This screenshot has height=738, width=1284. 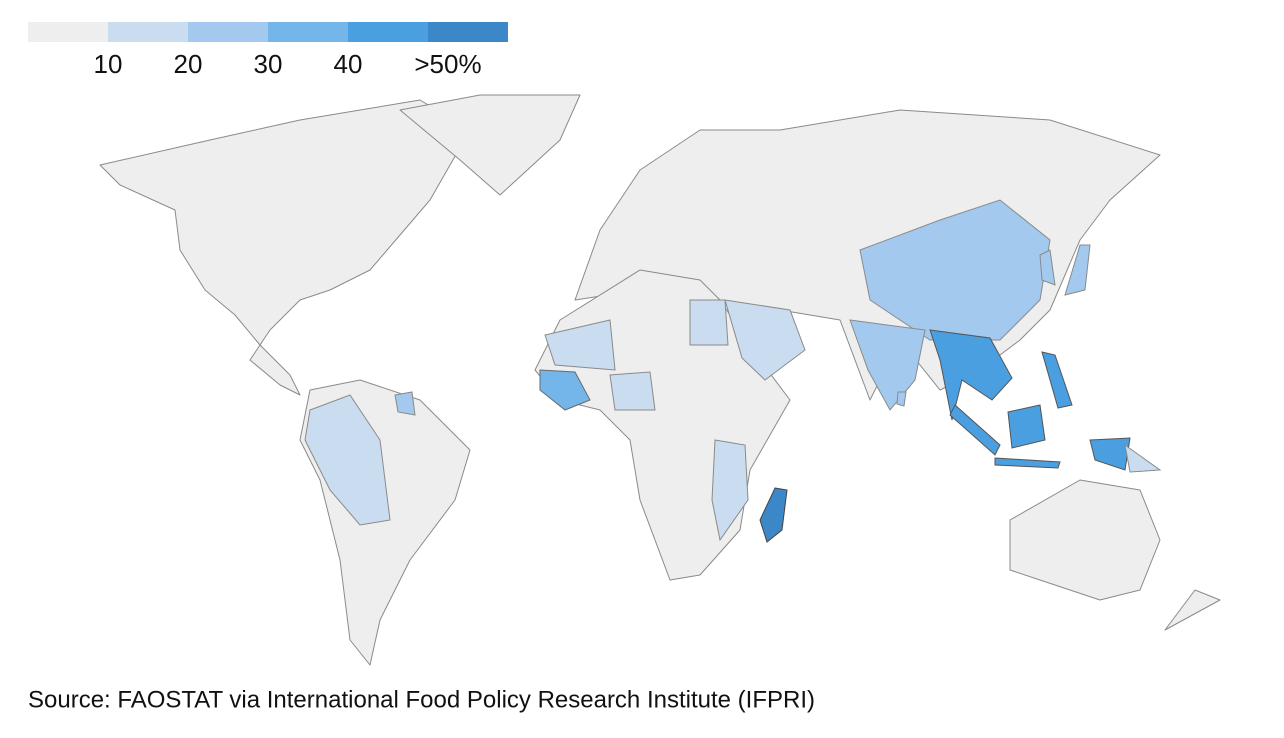 I want to click on legend-label: >50%, so click(x=447, y=64).